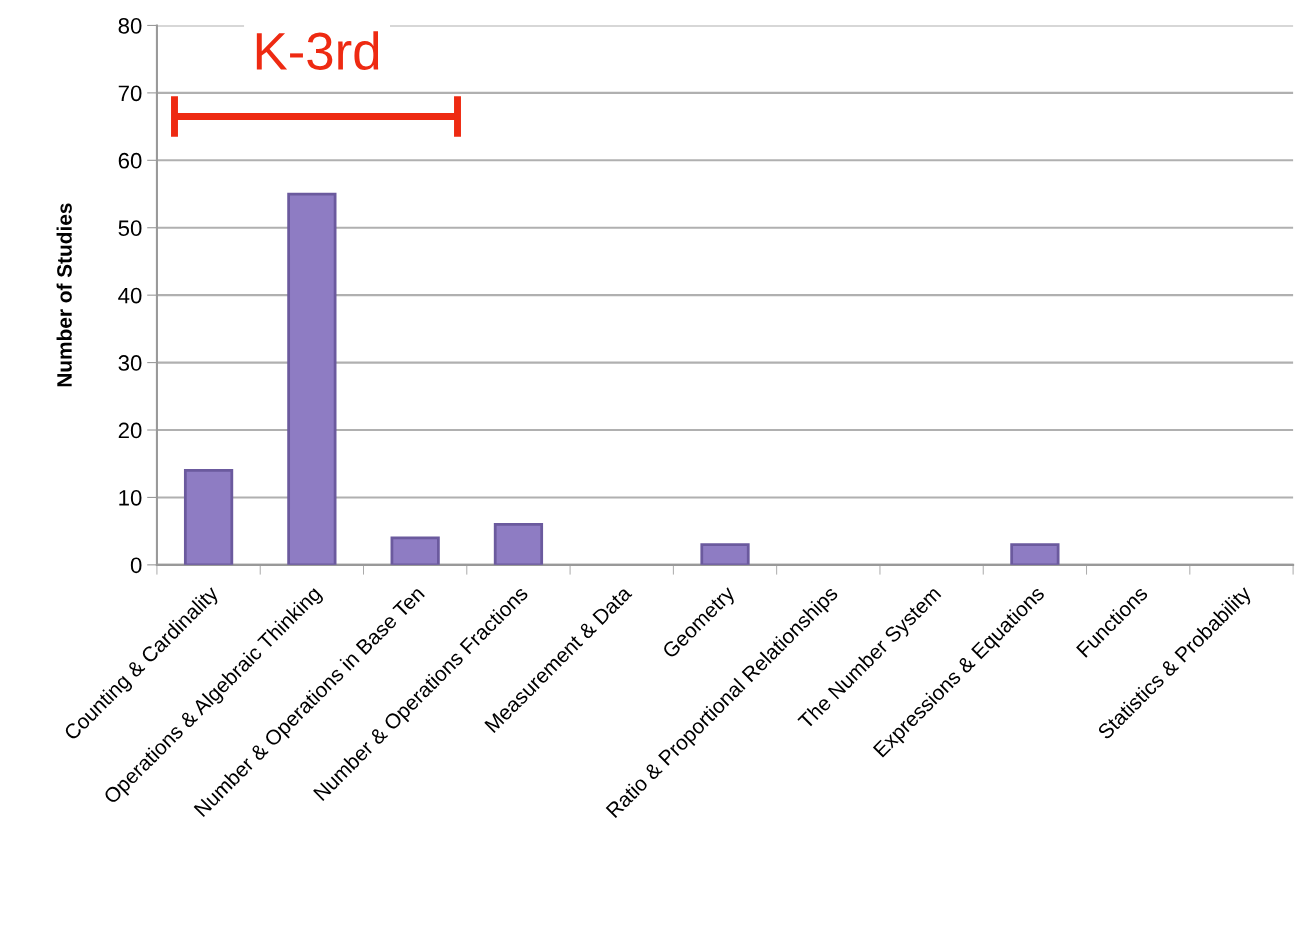 This screenshot has width=1297, height=943. Describe the element at coordinates (136, 565) in the screenshot. I see `y-tick-label: 0` at that location.